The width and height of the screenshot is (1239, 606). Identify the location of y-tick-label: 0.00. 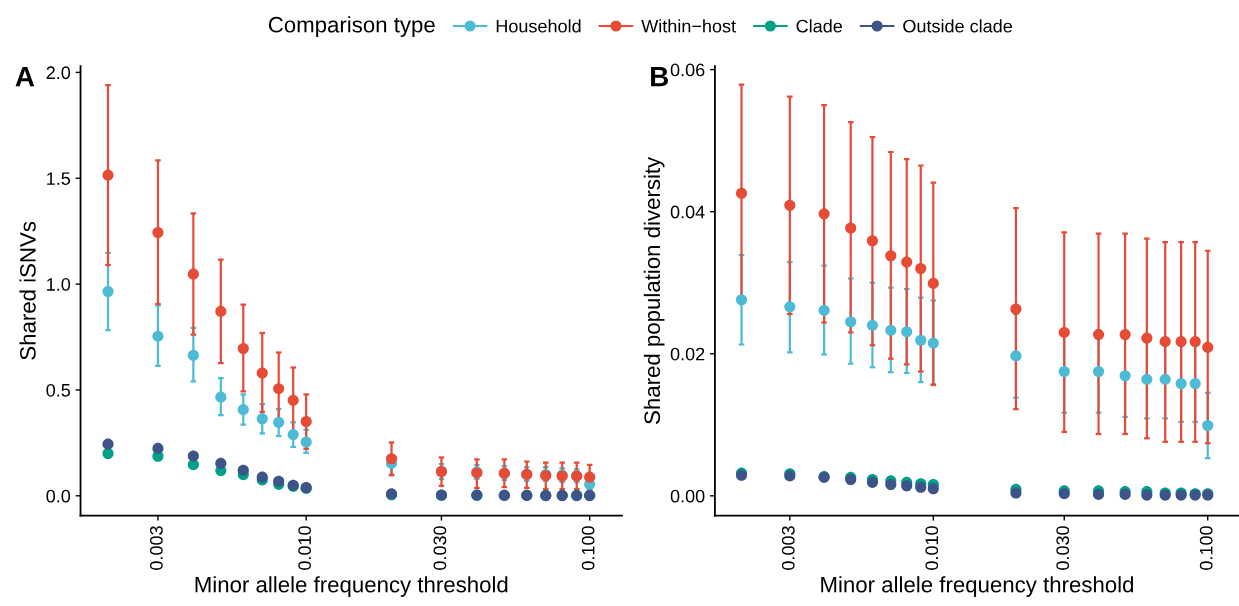
(687, 496).